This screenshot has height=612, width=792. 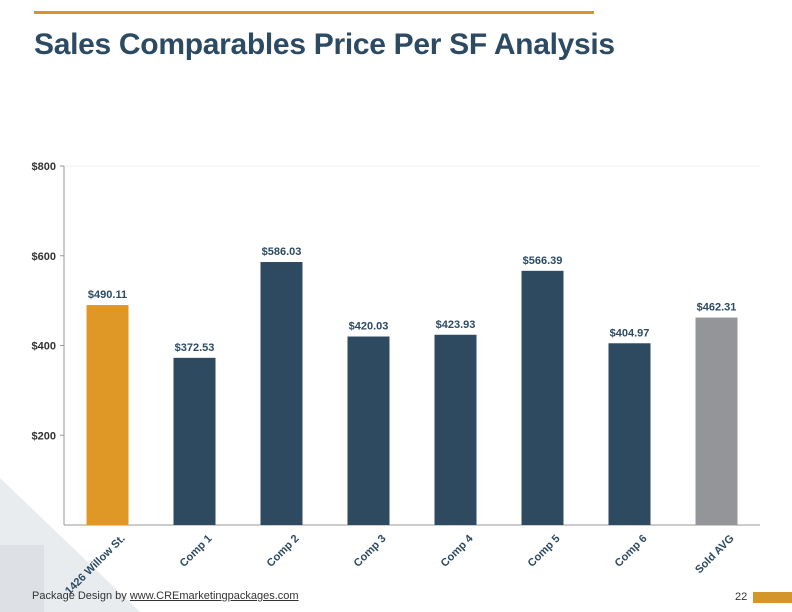 I want to click on category-label: Comp 1, so click(x=196, y=551).